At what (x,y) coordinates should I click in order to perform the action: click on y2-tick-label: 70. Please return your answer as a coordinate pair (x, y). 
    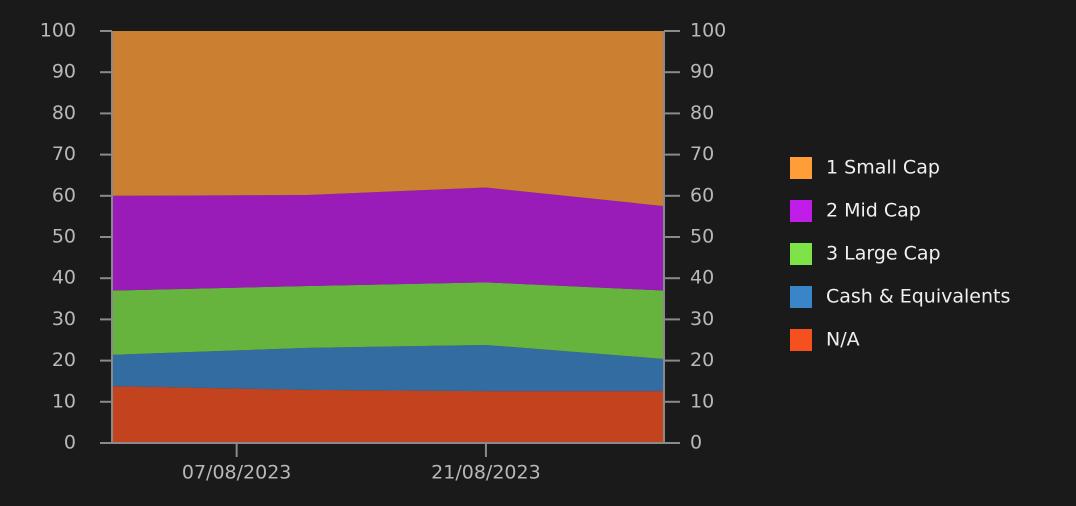
    Looking at the image, I should click on (702, 154).